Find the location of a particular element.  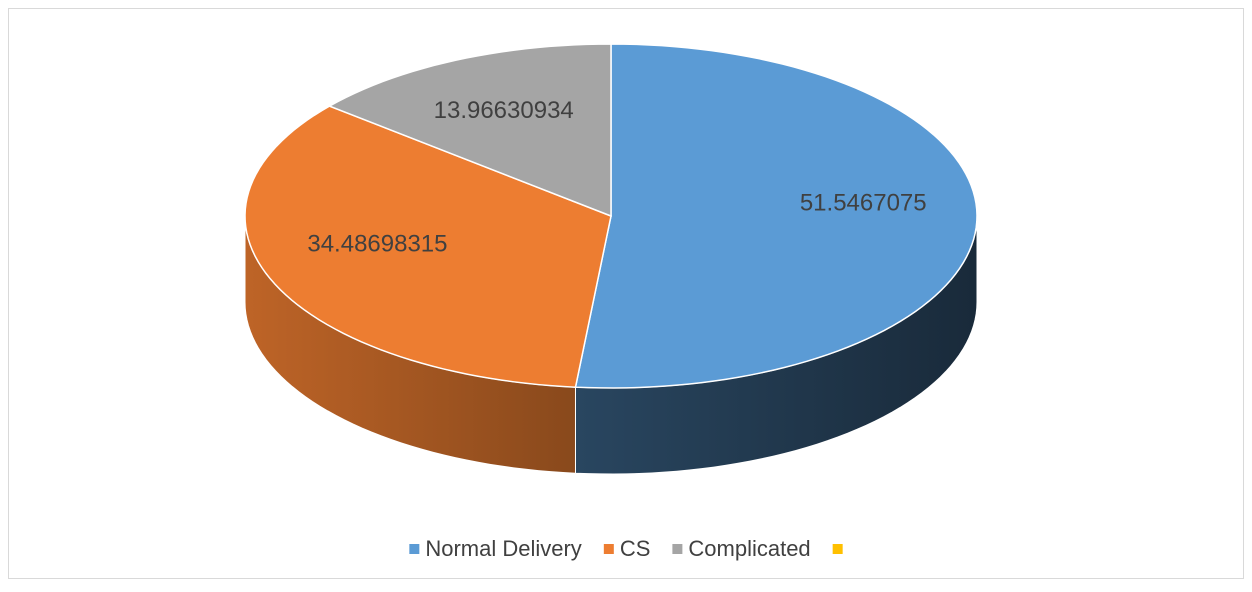

data-label: 34.48698315 is located at coordinates (377, 243).